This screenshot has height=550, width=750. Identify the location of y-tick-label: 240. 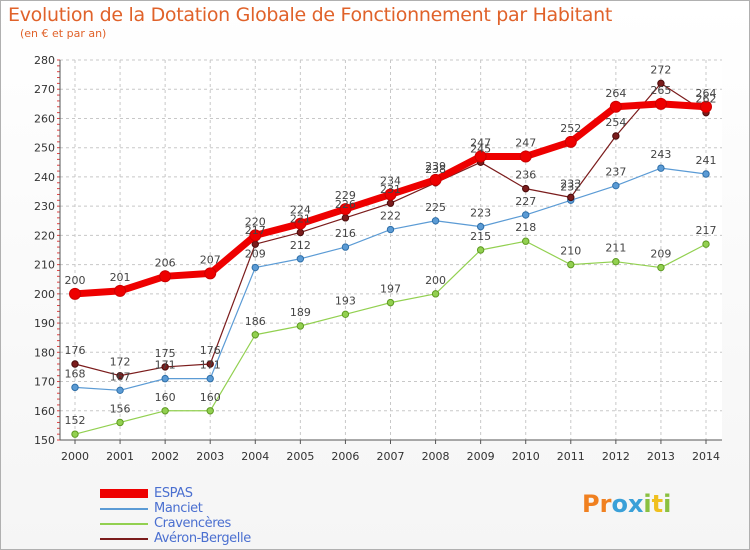
(44, 177).